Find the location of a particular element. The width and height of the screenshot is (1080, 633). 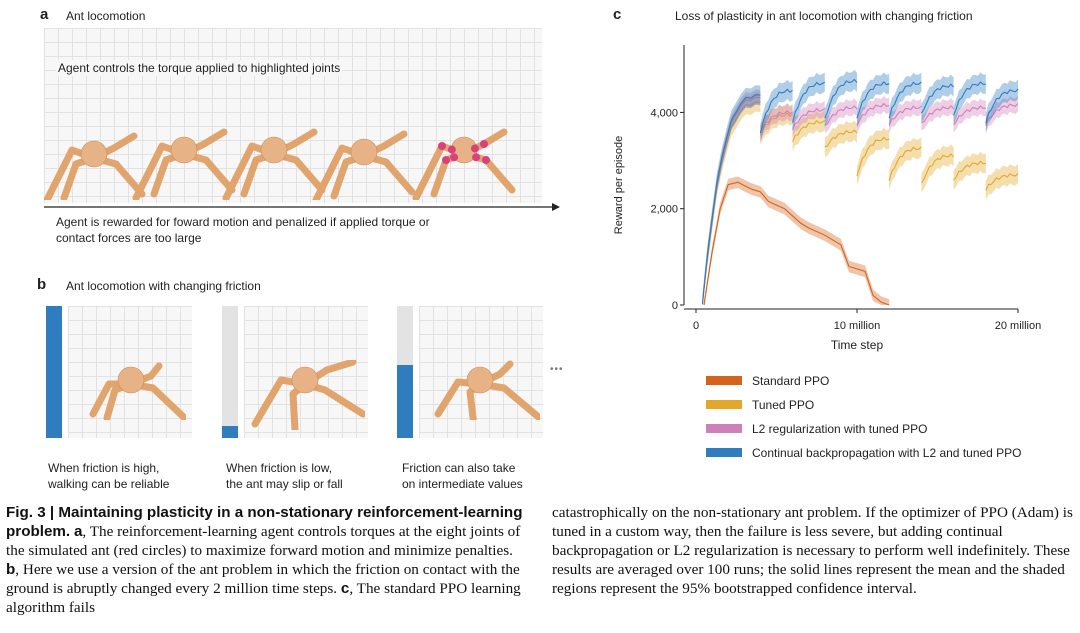

y-axis-label: Reward per episode is located at coordinates (619, 185).